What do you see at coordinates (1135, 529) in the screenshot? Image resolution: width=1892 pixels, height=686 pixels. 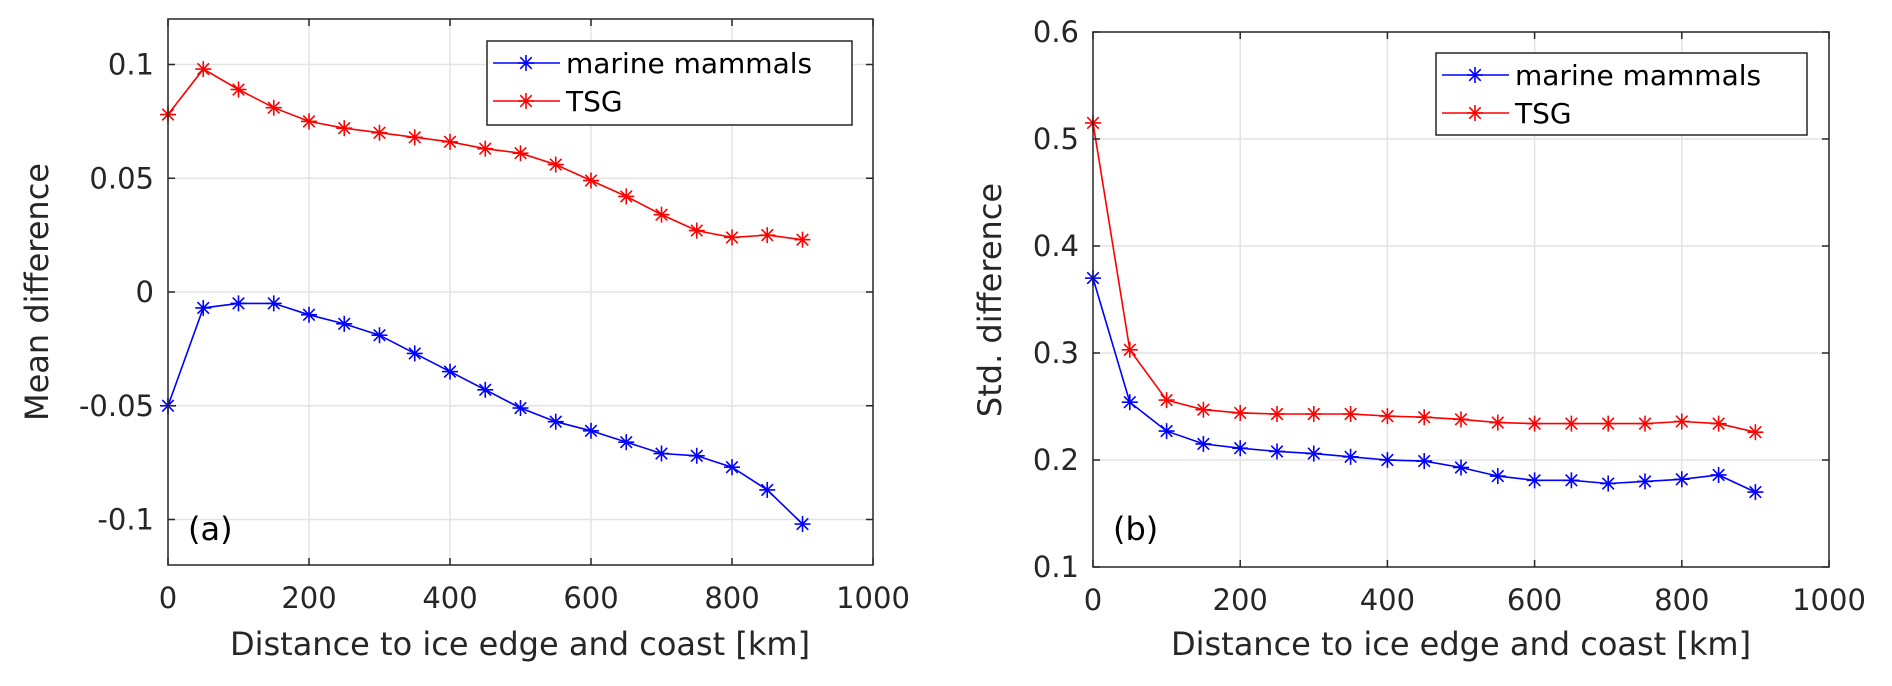 I see `panel-label: (b)` at bounding box center [1135, 529].